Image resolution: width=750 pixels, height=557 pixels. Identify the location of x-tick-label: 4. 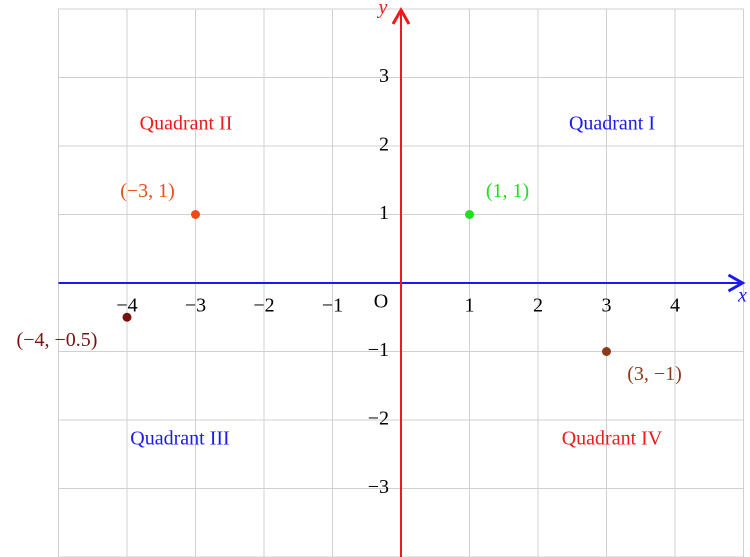
(675, 306).